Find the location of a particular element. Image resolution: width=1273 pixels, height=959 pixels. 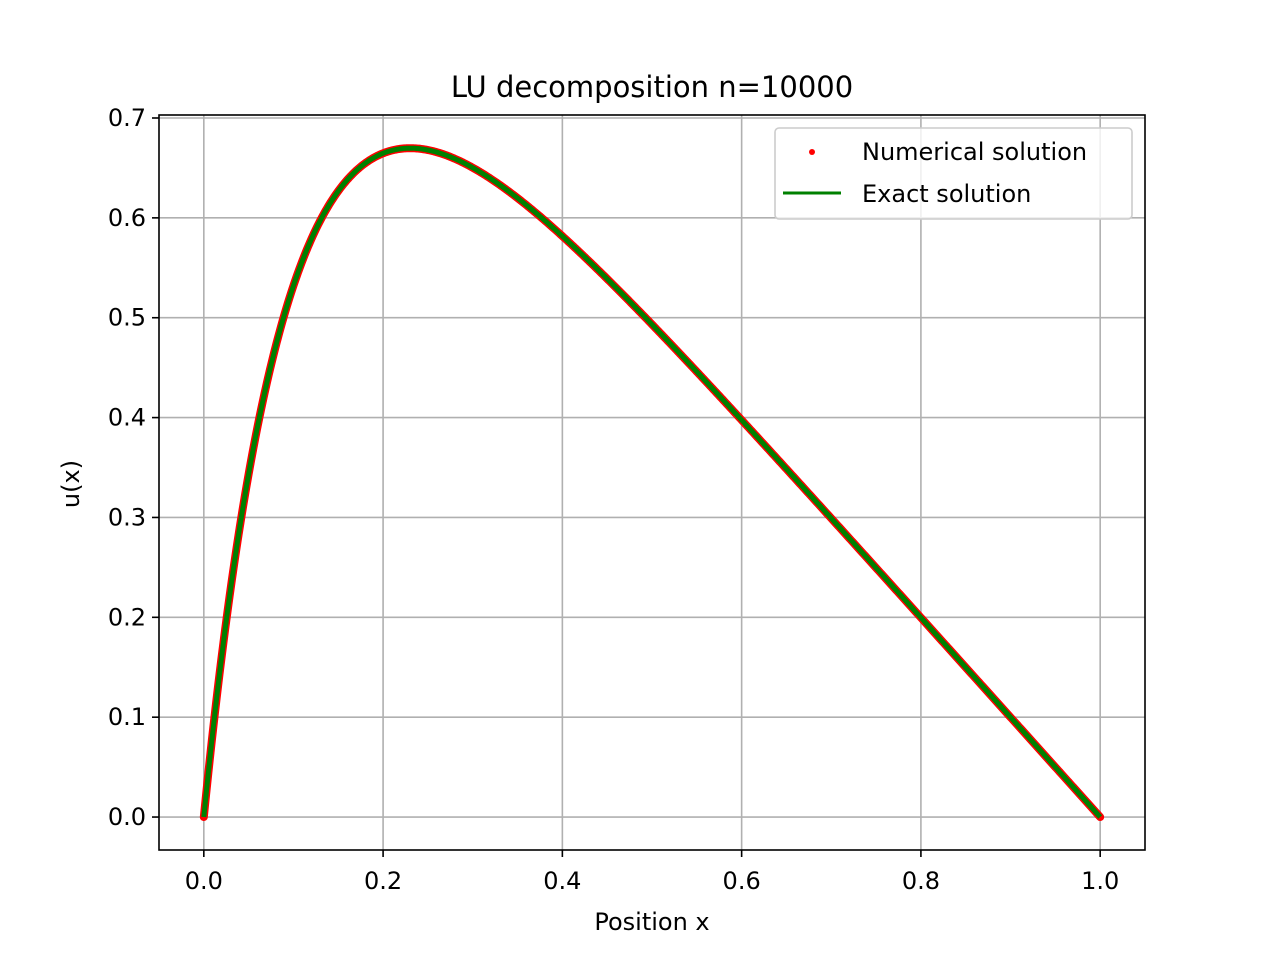

x-axis-ticks: 0.0 0.2 0.4 0.6 0.8 1.0 is located at coordinates (652, 872).